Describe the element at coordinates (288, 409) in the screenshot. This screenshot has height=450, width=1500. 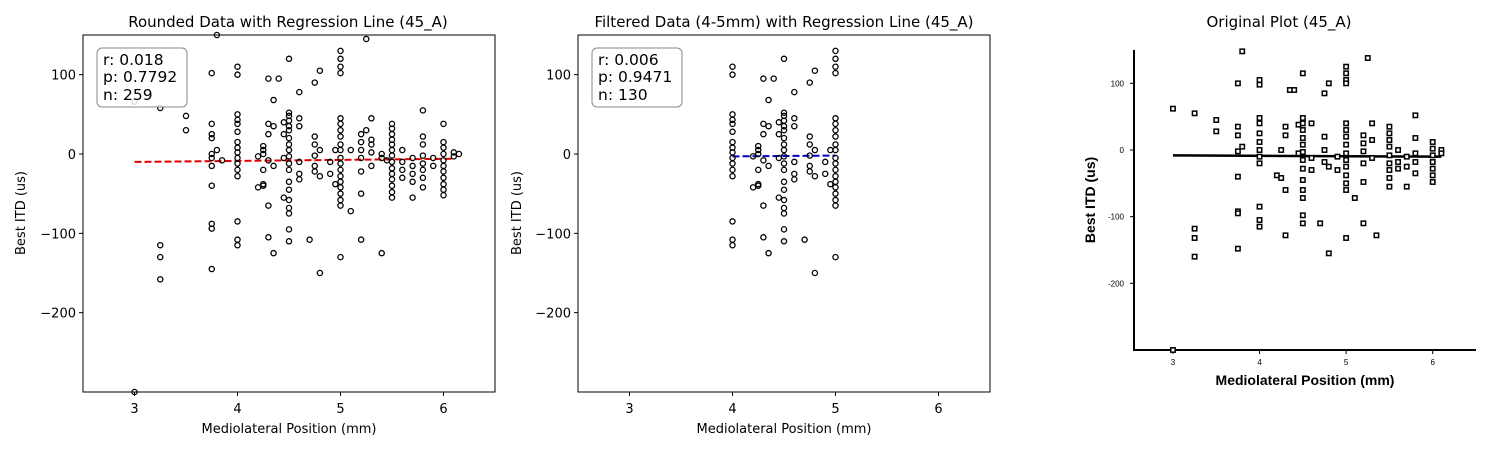
I see `panel-1-x-ticks: 3 4 5 6` at that location.